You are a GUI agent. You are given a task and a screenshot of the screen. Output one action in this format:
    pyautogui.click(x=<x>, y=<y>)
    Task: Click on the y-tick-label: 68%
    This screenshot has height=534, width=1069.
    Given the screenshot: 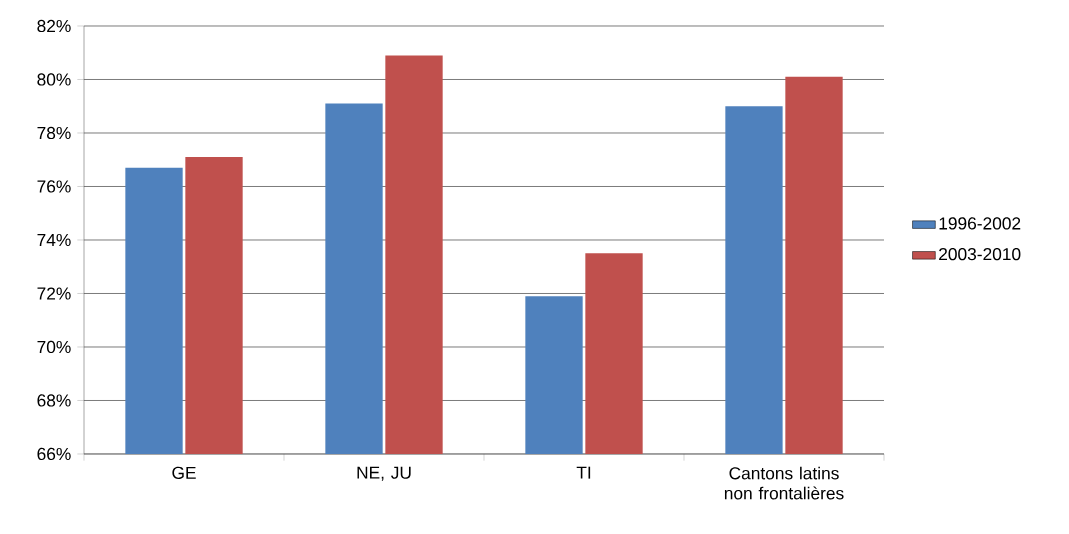 What is the action you would take?
    pyautogui.click(x=54, y=400)
    